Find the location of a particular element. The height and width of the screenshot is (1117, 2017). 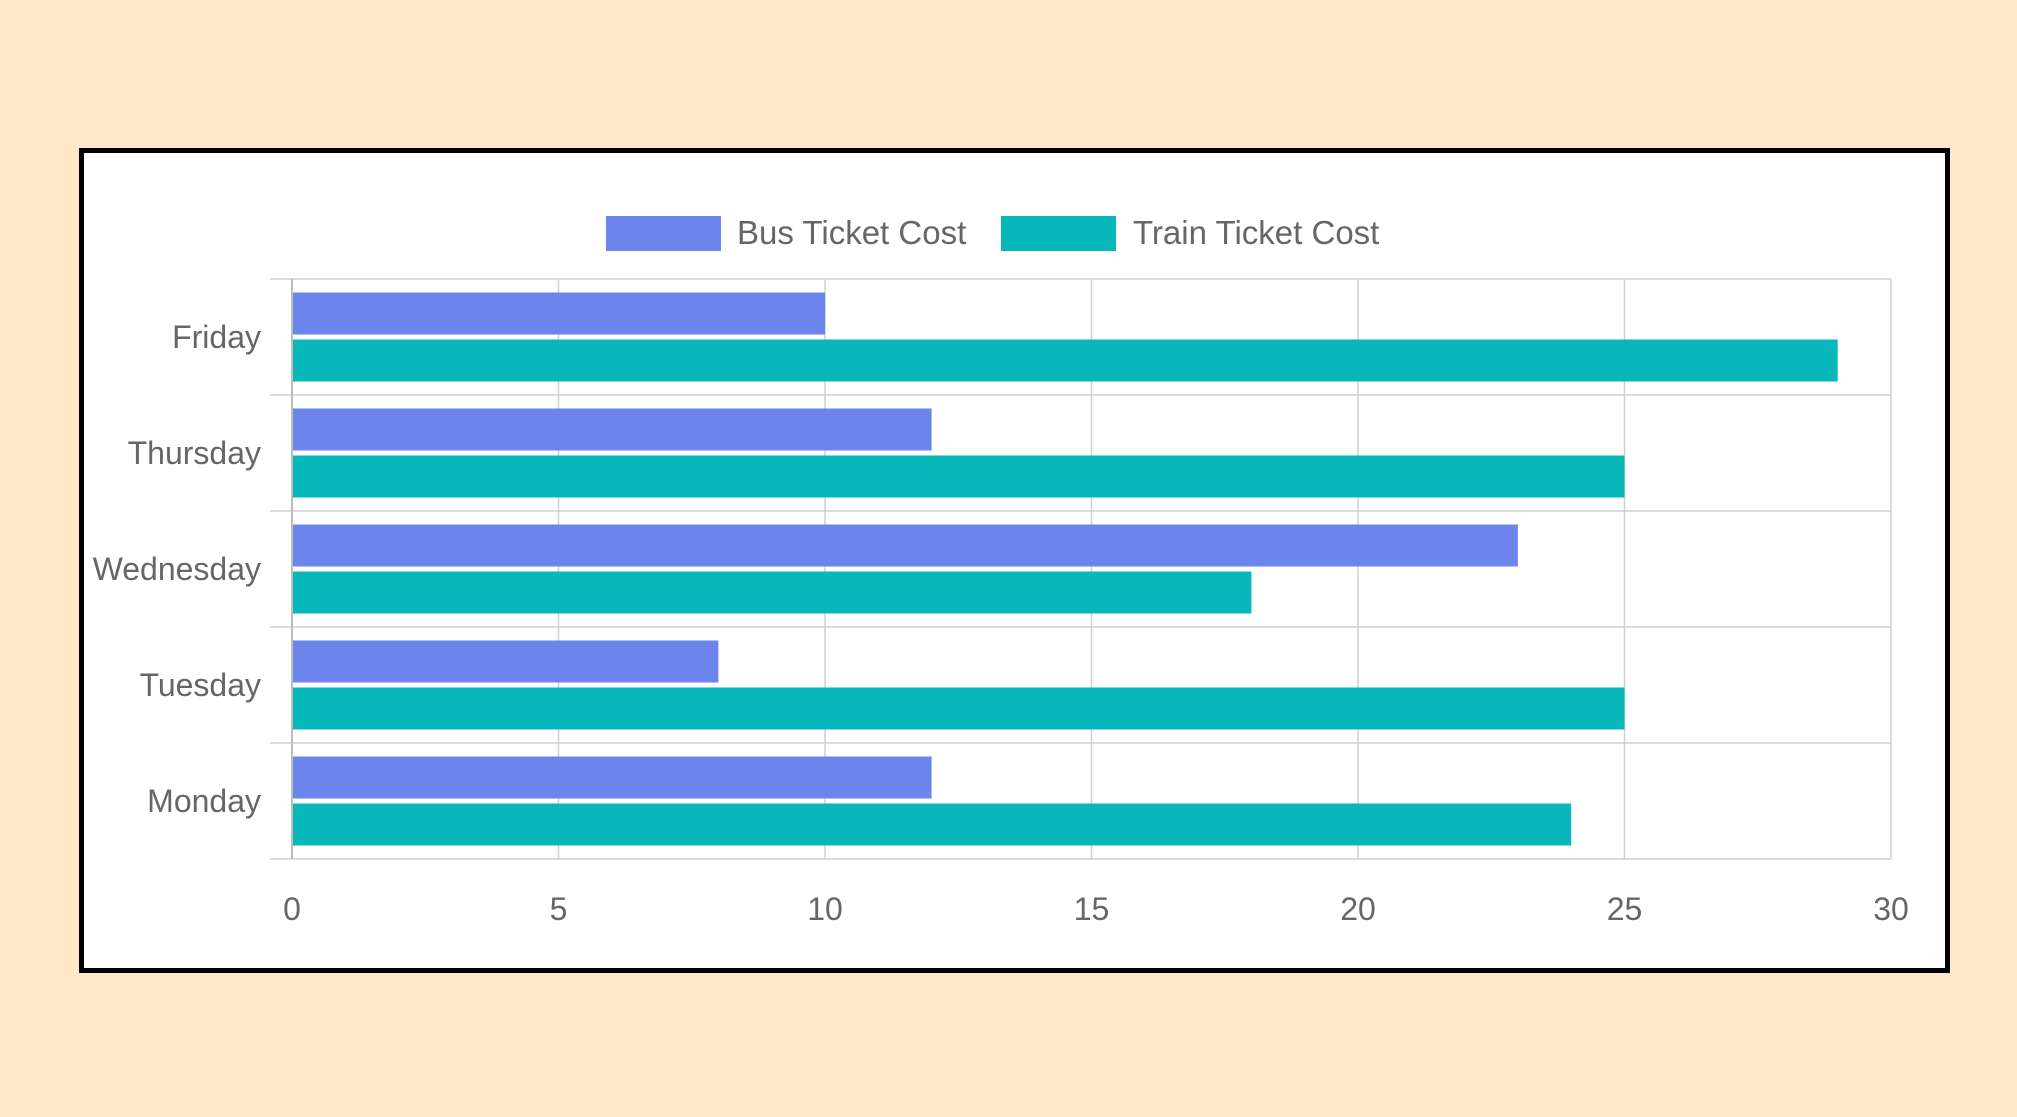

x-tick-label: 0 is located at coordinates (292, 909).